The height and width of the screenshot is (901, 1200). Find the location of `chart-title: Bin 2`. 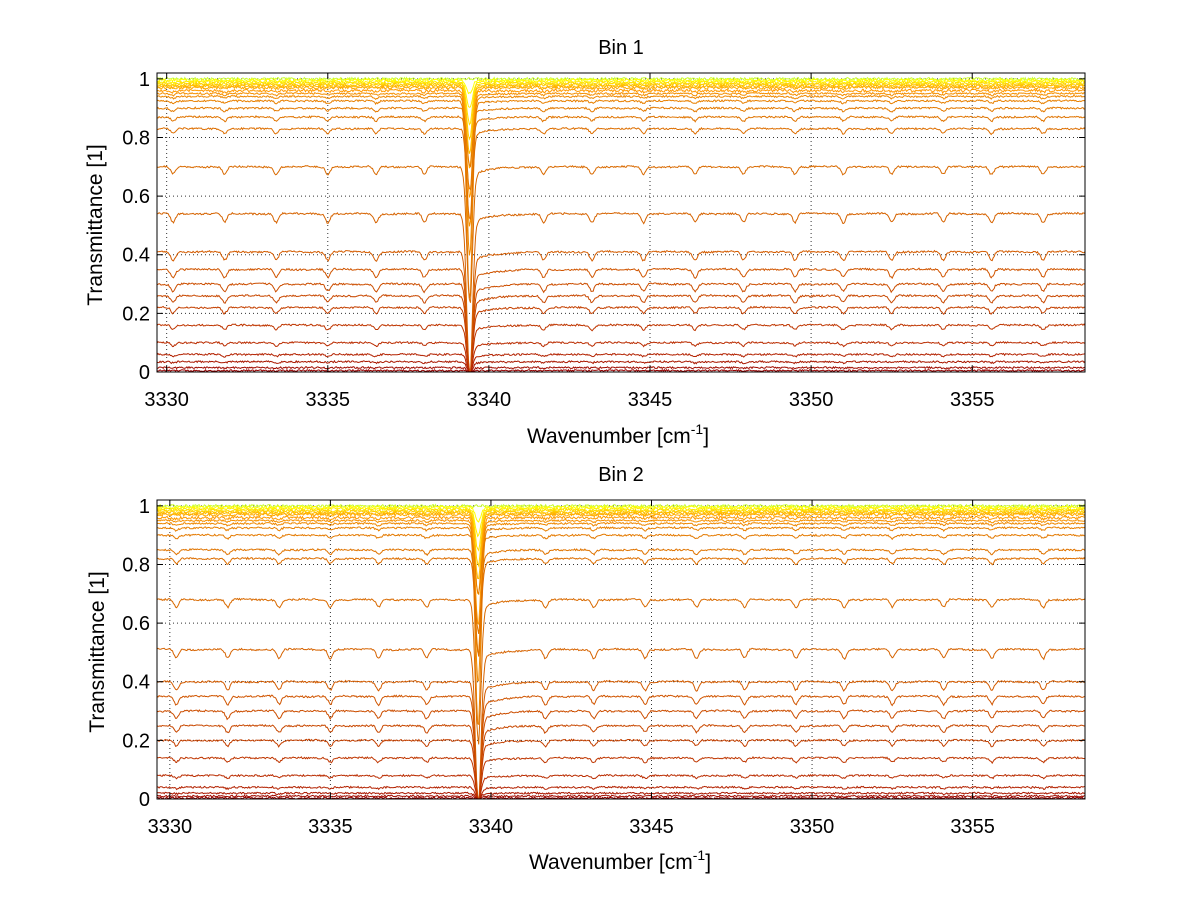

chart-title: Bin 2 is located at coordinates (621, 475).